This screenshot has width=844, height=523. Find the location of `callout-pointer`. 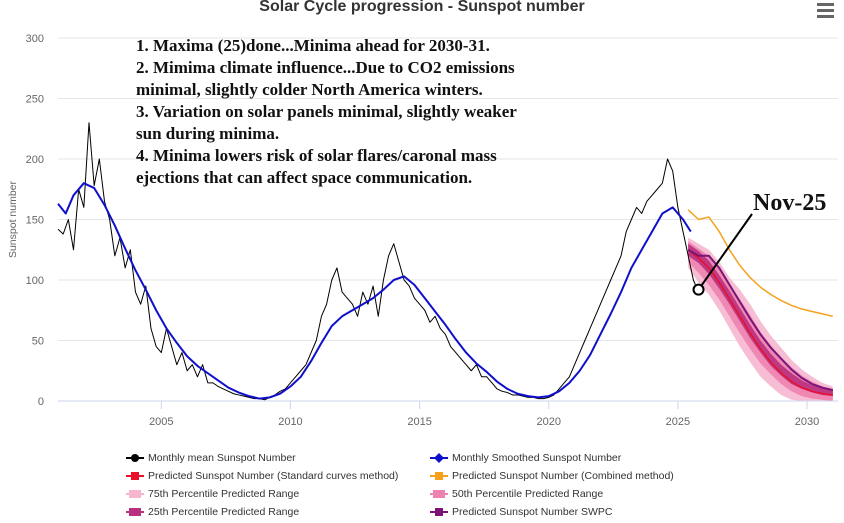

callout-pointer is located at coordinates (722, 254).